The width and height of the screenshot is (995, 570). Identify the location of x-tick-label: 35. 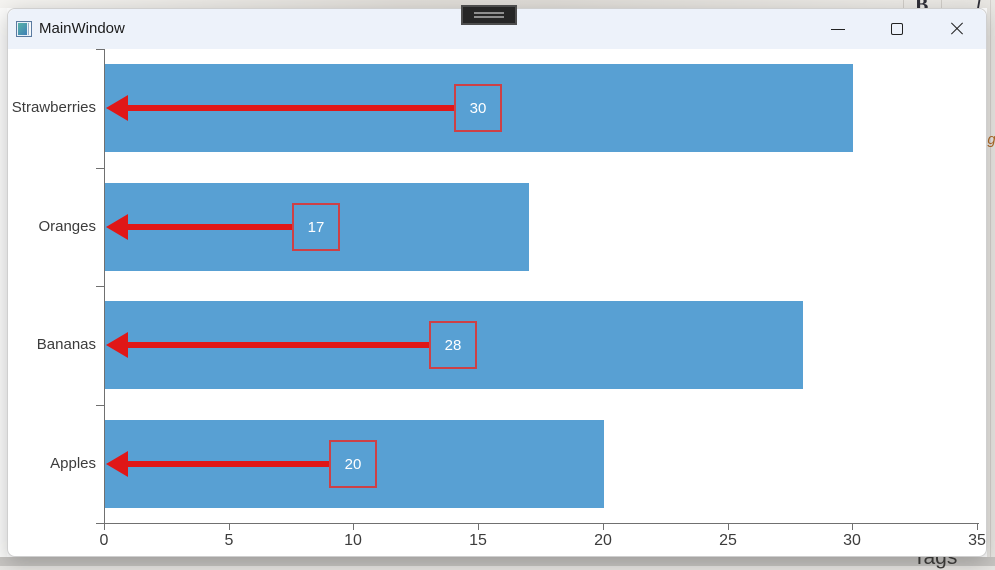
(977, 540).